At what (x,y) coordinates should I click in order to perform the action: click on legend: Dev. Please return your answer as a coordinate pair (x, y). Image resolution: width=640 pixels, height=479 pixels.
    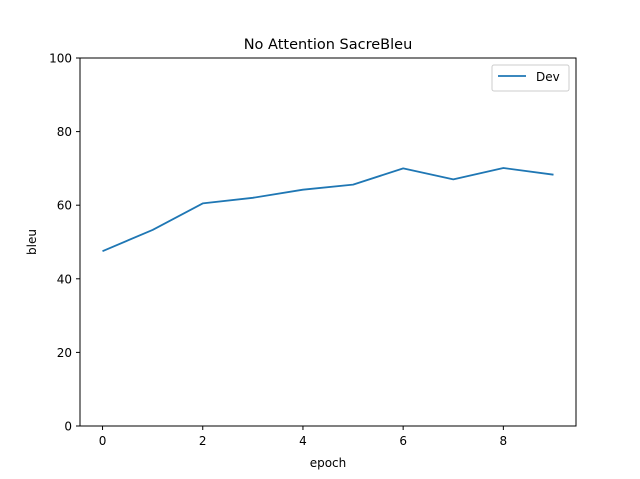
    Looking at the image, I should click on (530, 78).